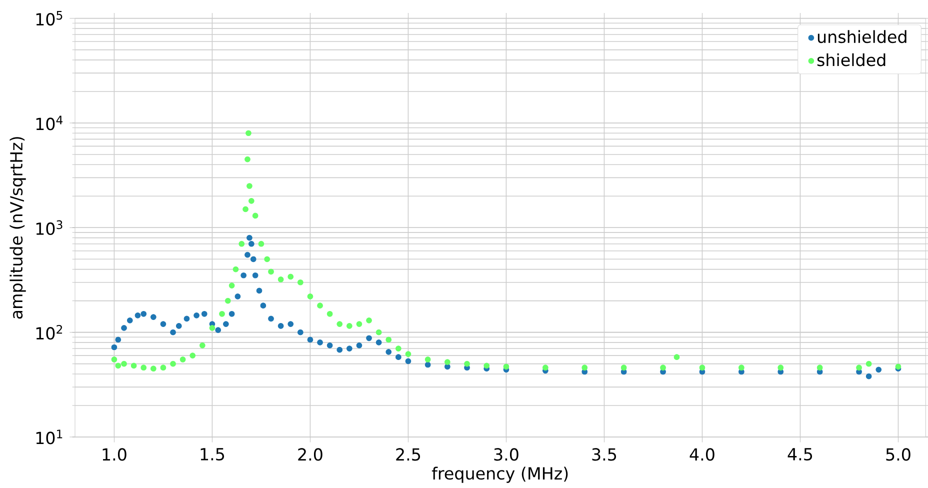  Describe the element at coordinates (800, 454) in the screenshot. I see `x-tick-label: 4.5` at that location.